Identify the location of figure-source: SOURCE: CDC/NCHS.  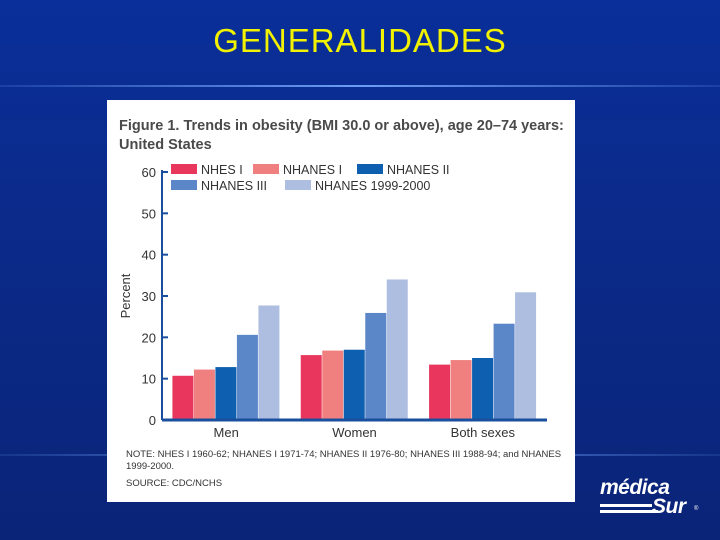
(174, 483).